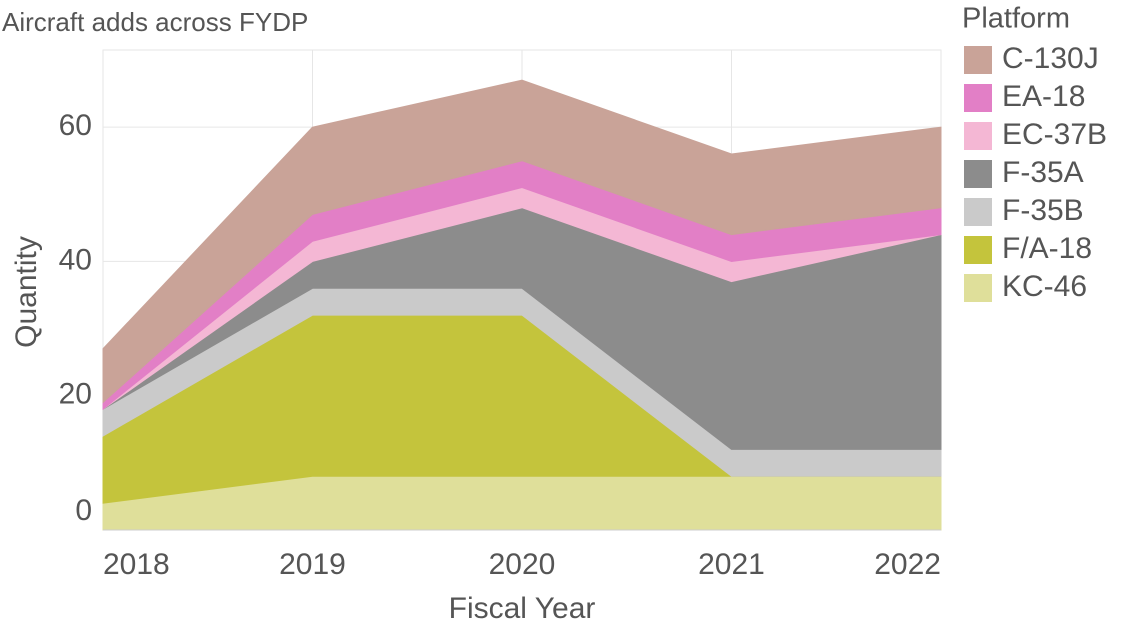 The height and width of the screenshot is (631, 1135). What do you see at coordinates (1047, 248) in the screenshot?
I see `legend-label: F/A-18` at bounding box center [1047, 248].